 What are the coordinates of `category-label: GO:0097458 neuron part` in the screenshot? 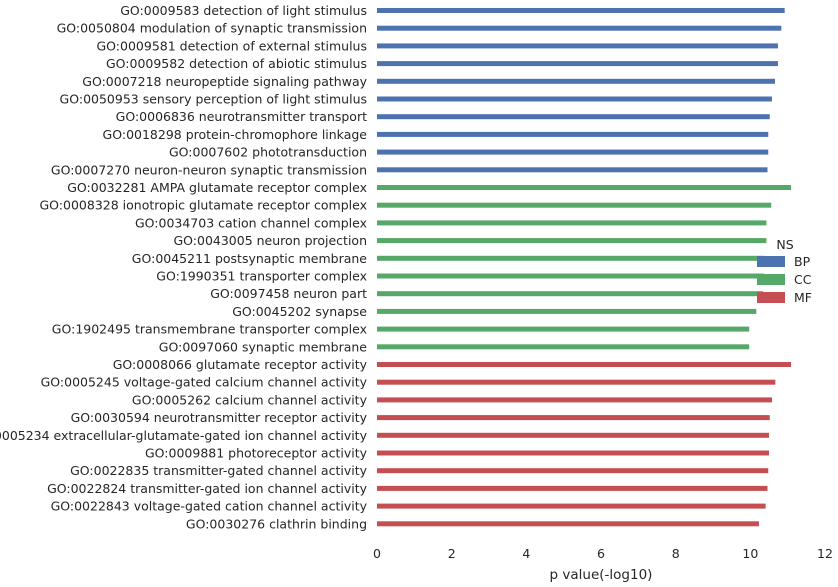 It's located at (288, 293).